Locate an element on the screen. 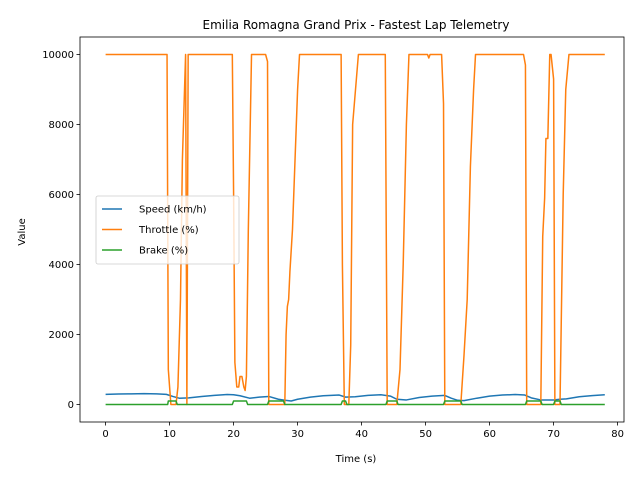 The height and width of the screenshot is (480, 640). x-tick-label: 20 is located at coordinates (233, 434).